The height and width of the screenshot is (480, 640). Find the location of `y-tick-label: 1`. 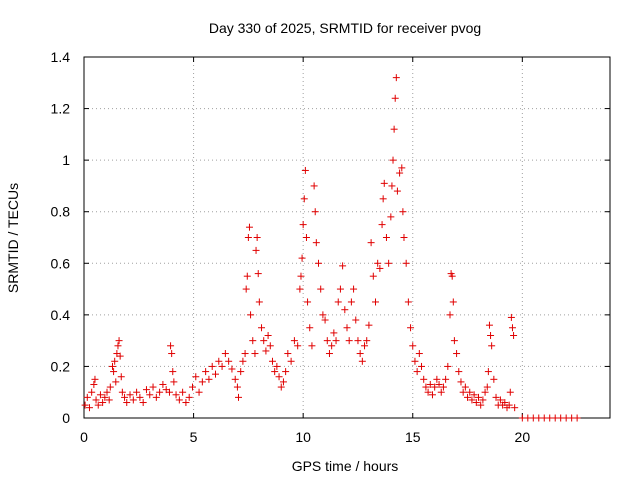

y-tick-label: 1 is located at coordinates (66, 160).